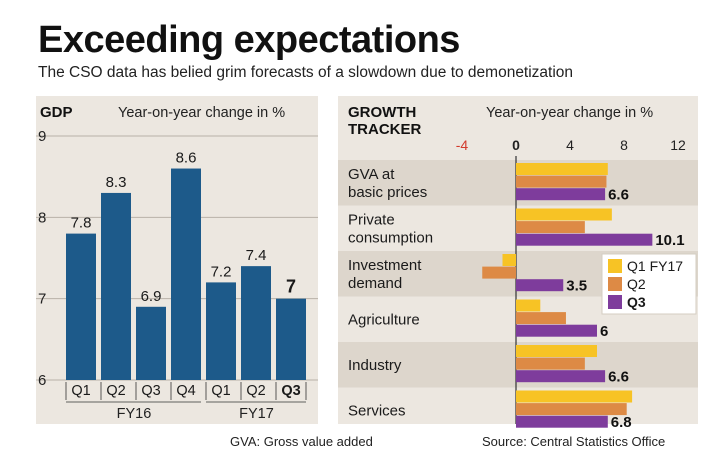 The image size is (720, 452). I want to click on tracker-category-label: Services, so click(377, 411).